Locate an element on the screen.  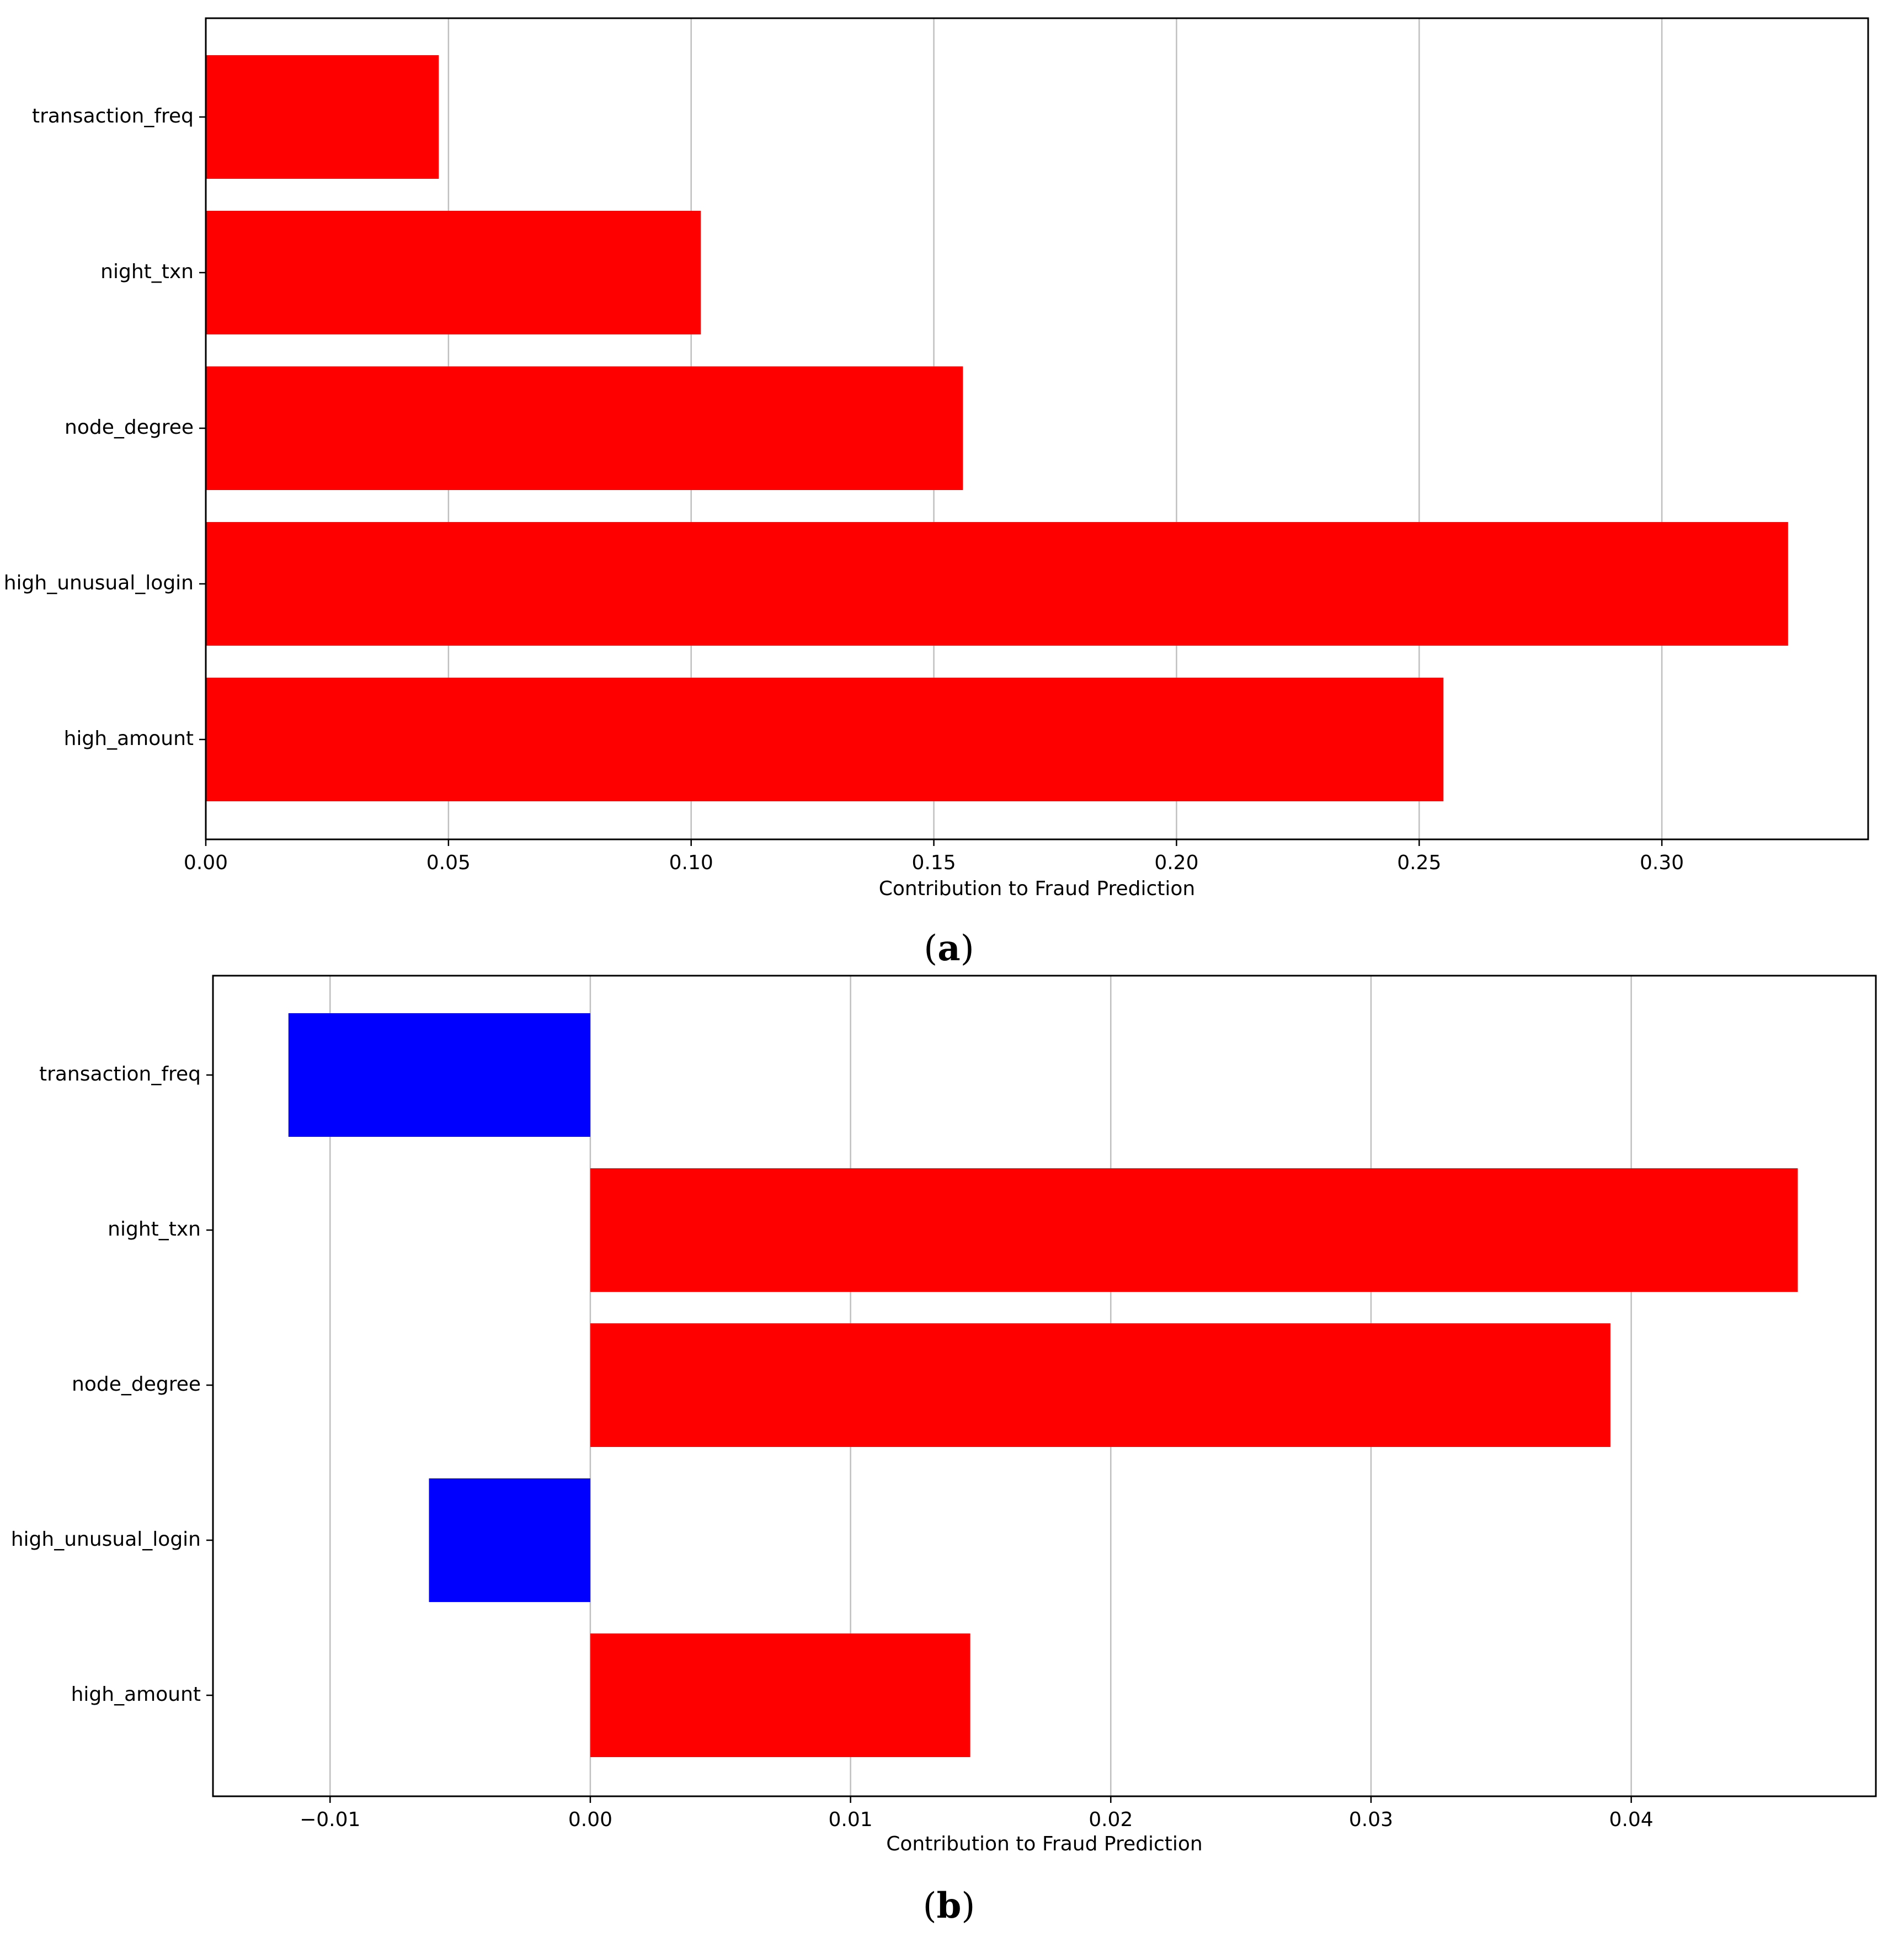
xtick-label: 0.20 is located at coordinates (1176, 863).